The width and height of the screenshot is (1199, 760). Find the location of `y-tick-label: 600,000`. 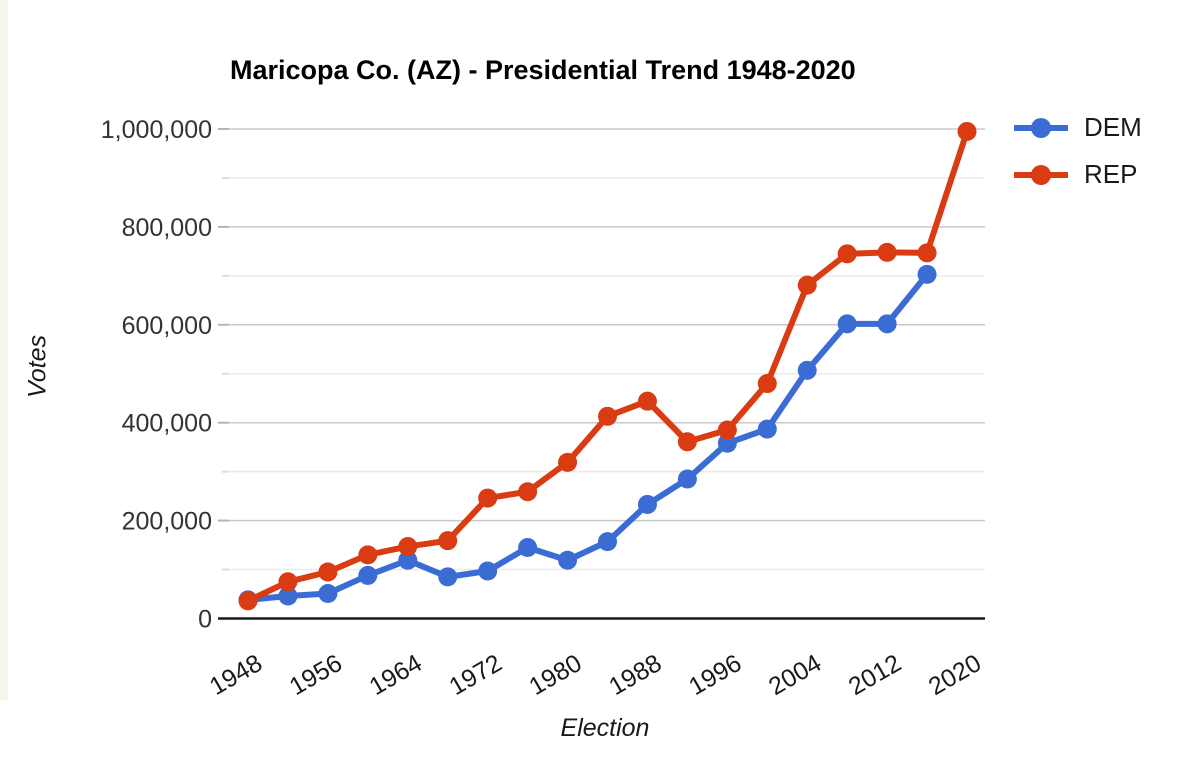

y-tick-label: 600,000 is located at coordinates (167, 326).